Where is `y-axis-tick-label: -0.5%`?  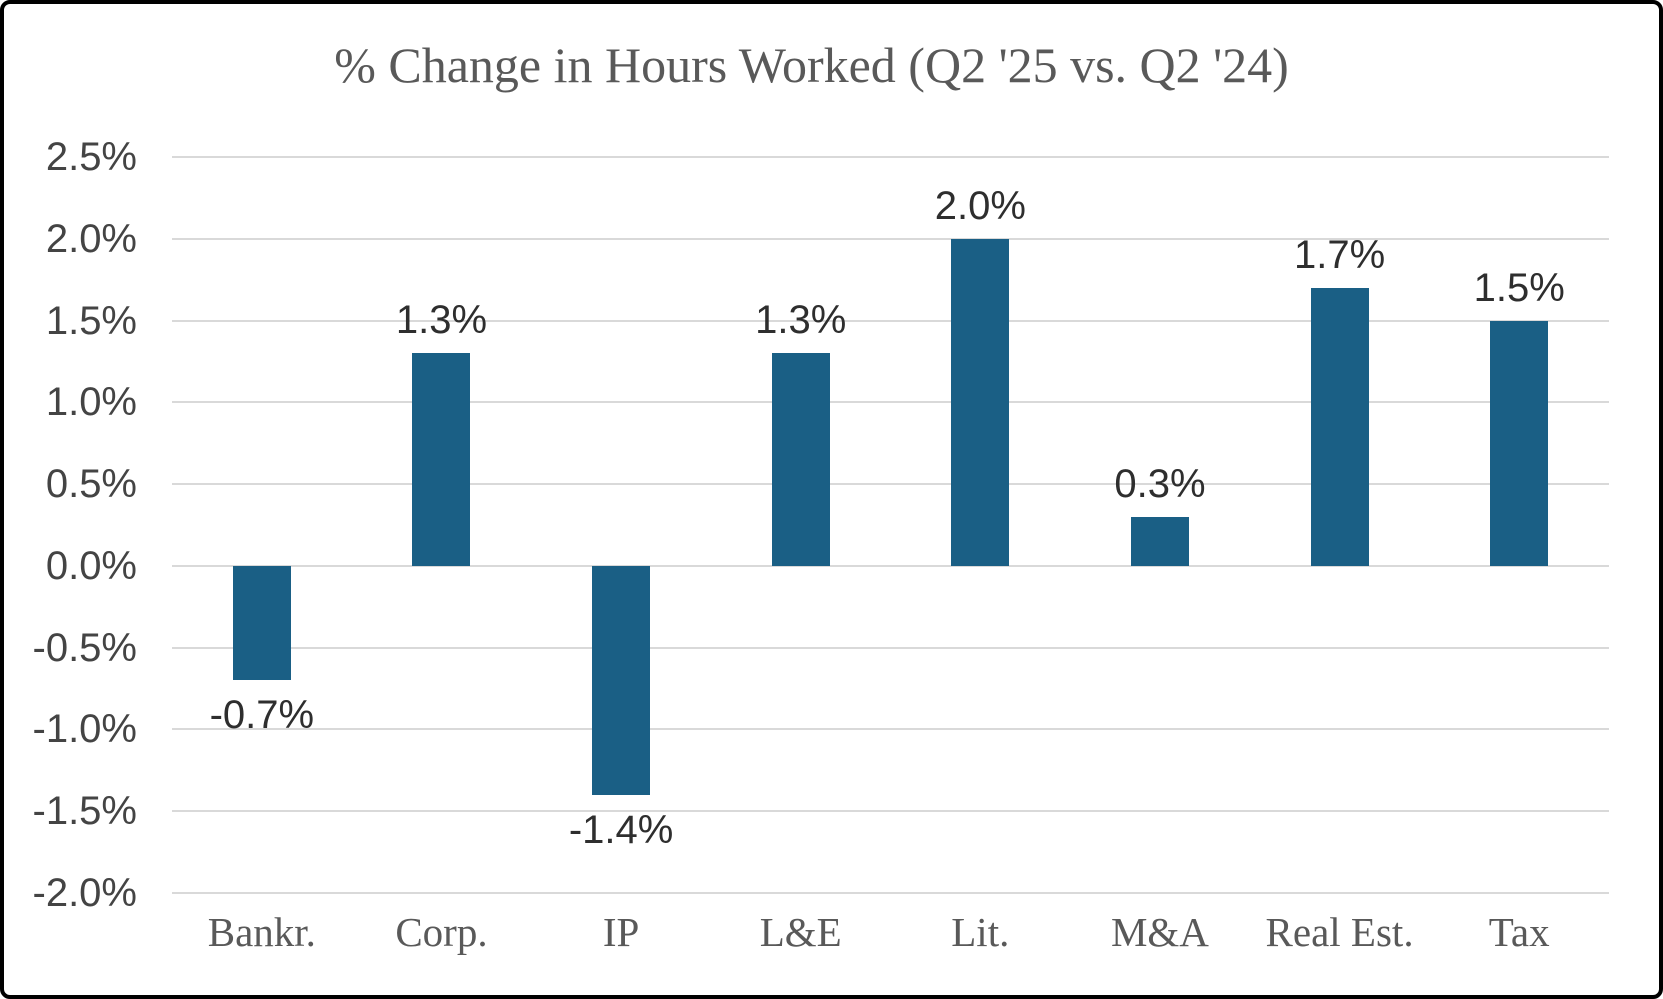 y-axis-tick-label: -0.5% is located at coordinates (85, 647).